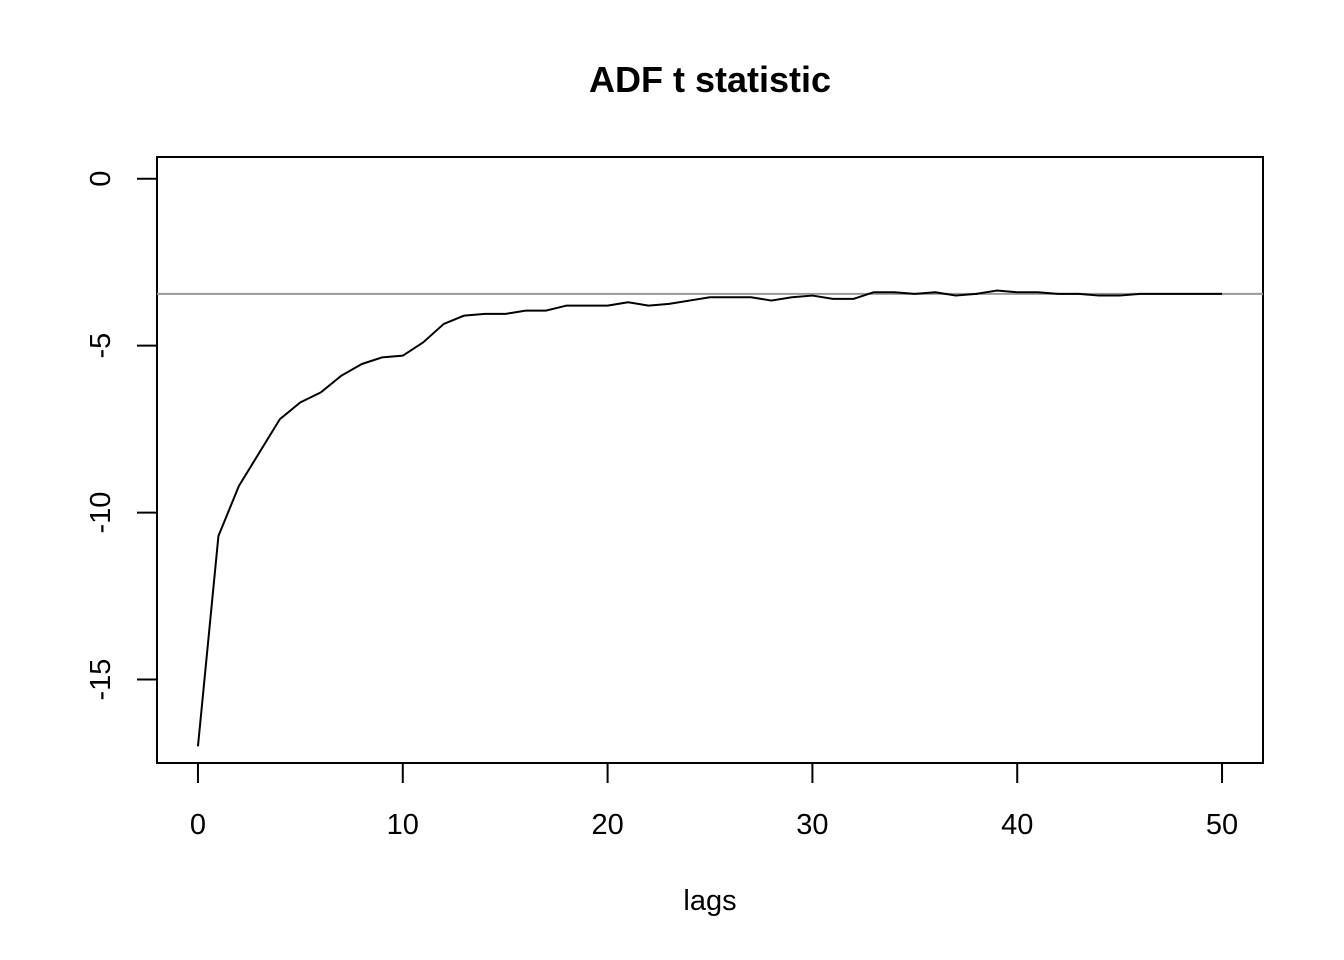 The width and height of the screenshot is (1344, 960). What do you see at coordinates (710, 79) in the screenshot?
I see `chart-title: ADF t statistic` at bounding box center [710, 79].